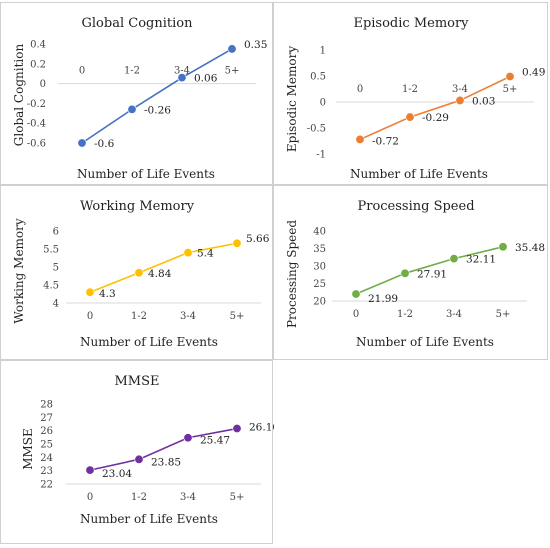 The width and height of the screenshot is (550, 548). What do you see at coordinates (51, 250) in the screenshot?
I see `y-tick-label: 5.5` at bounding box center [51, 250].